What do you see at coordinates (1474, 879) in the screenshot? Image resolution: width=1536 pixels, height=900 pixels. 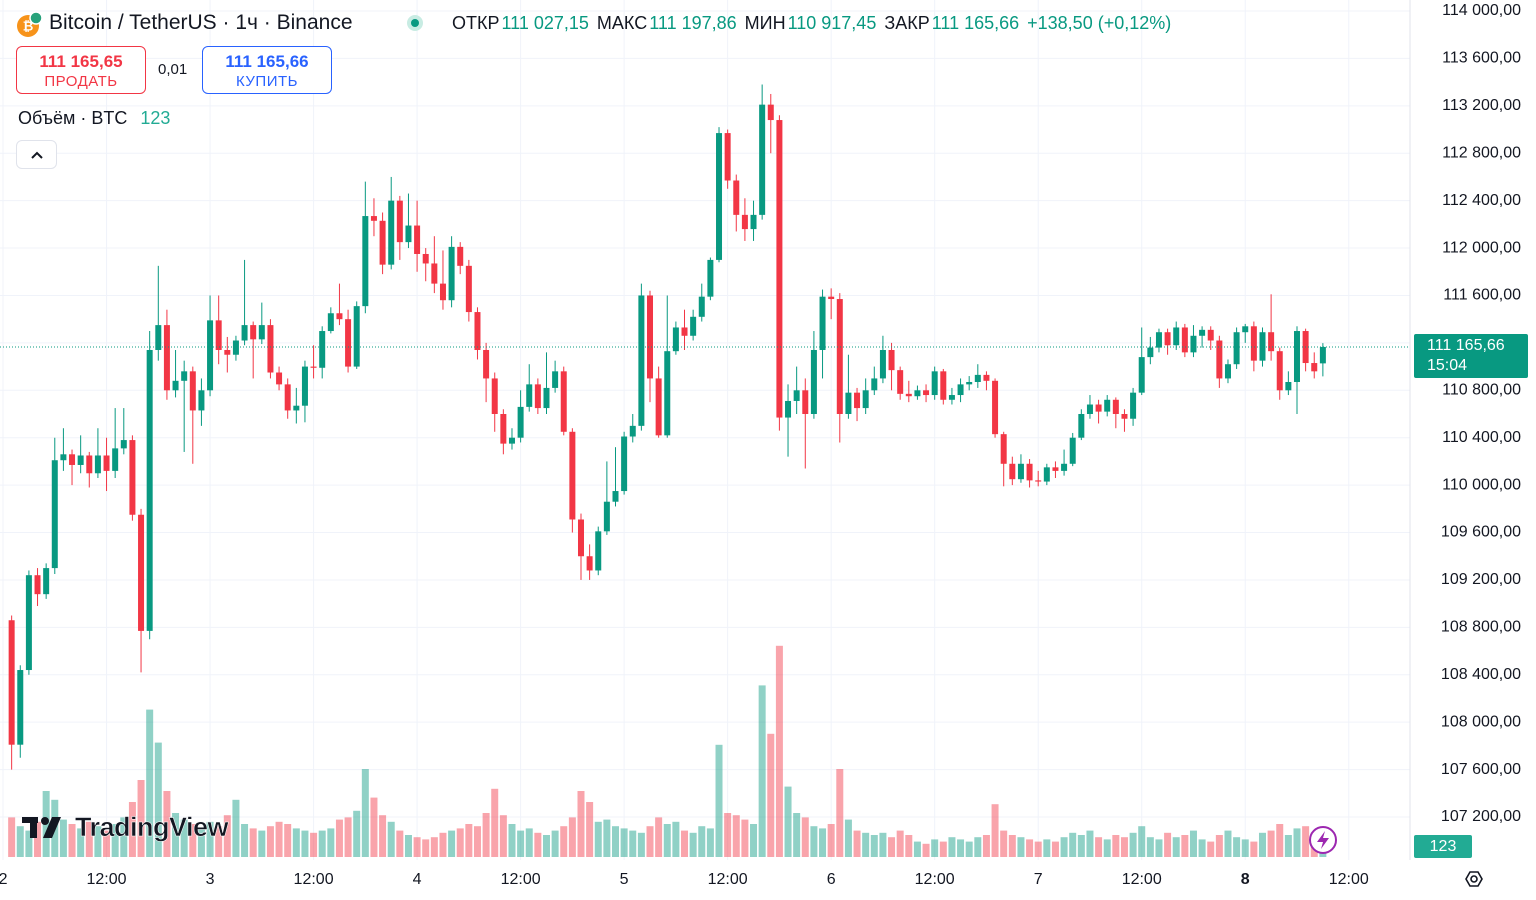 I see `settings-button` at bounding box center [1474, 879].